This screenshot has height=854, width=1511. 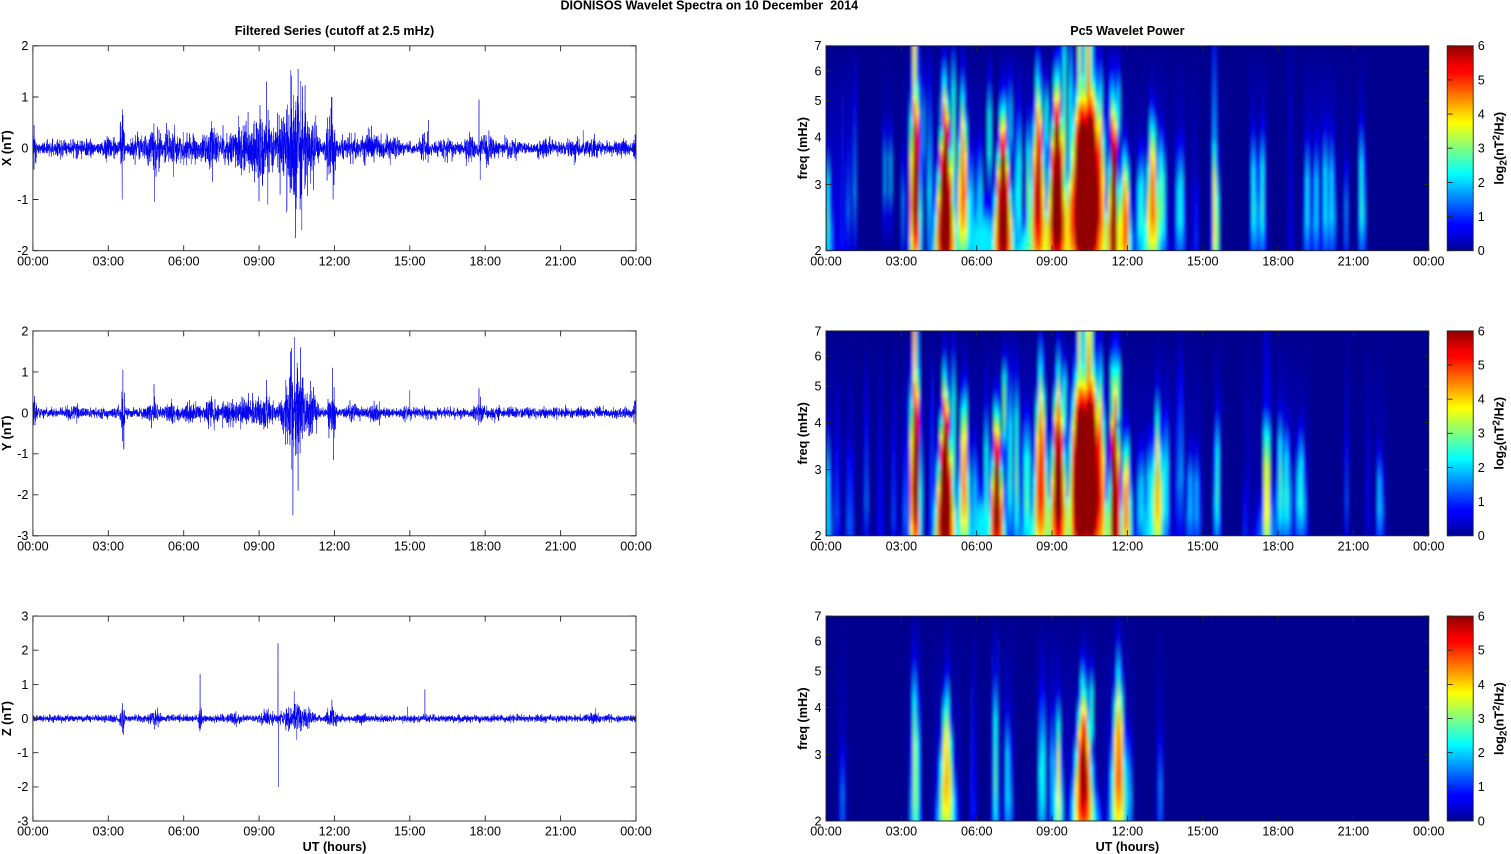 I want to click on svg-text: UT (hours), so click(x=1128, y=847).